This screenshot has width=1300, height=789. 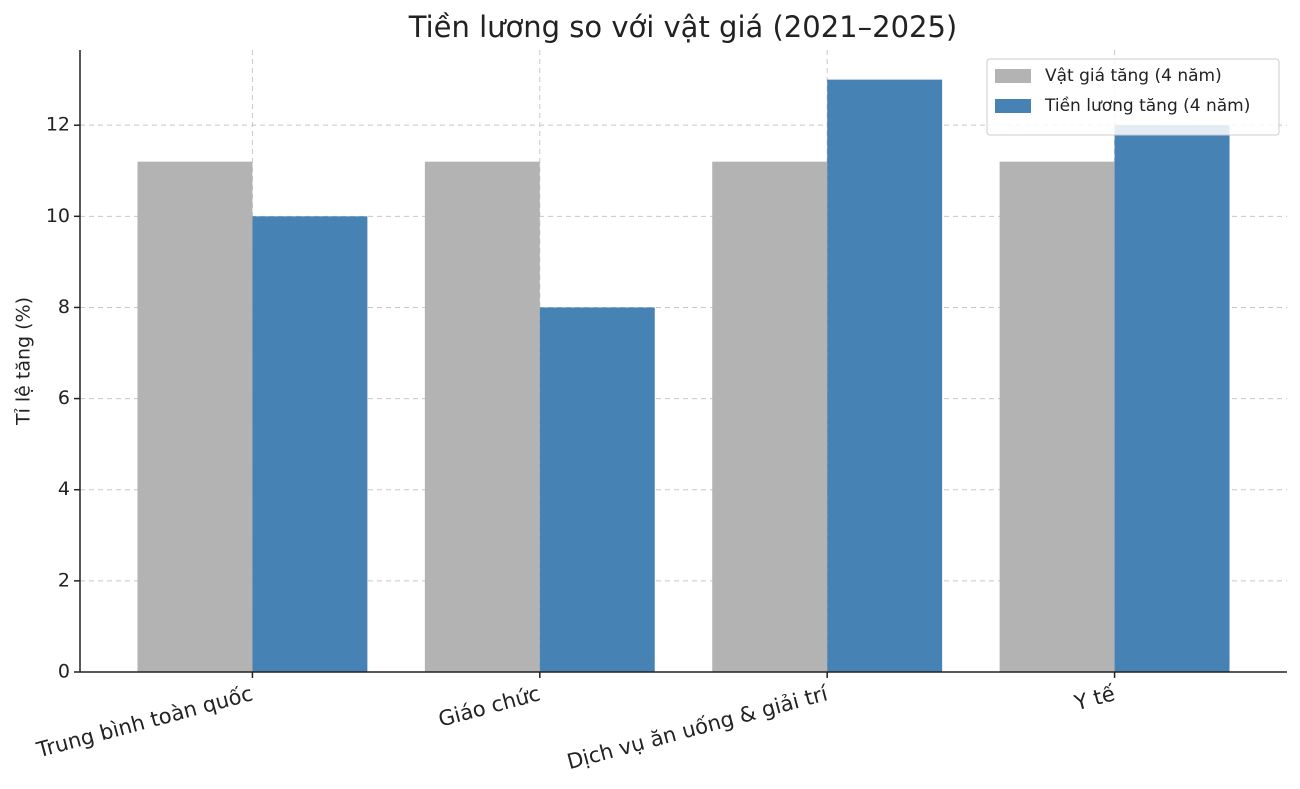 What do you see at coordinates (144, 721) in the screenshot?
I see `x-tick-label: Trung bình toàn quốc` at bounding box center [144, 721].